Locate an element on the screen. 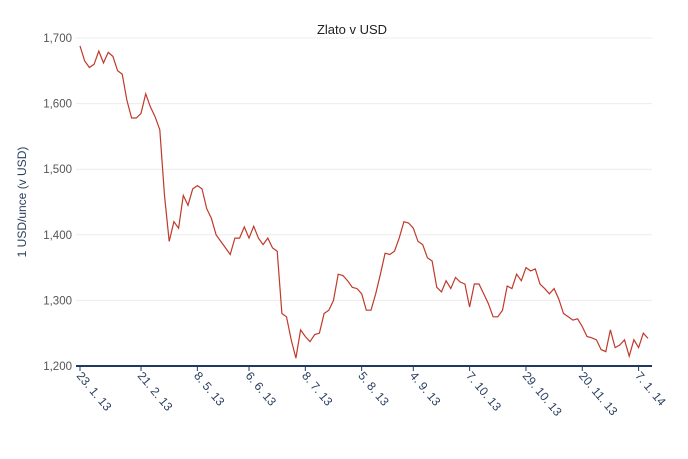 This screenshot has width=688, height=459. x-tick-label: 6. 6. 13 is located at coordinates (261, 389).